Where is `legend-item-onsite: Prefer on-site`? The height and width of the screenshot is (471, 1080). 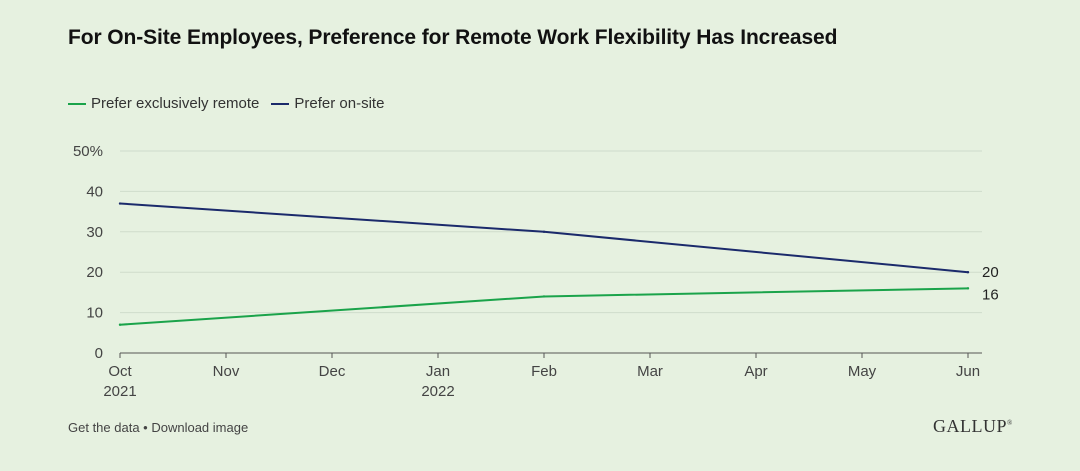
legend-item-onsite: Prefer on-site is located at coordinates (327, 103).